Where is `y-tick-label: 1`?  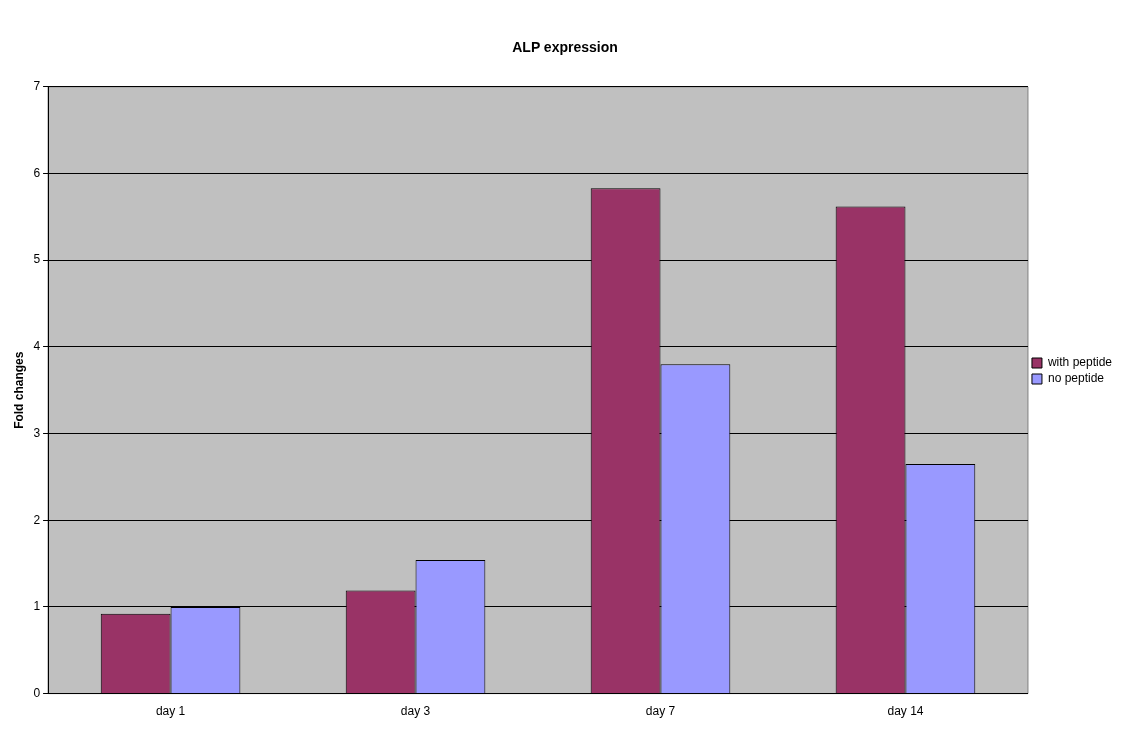
y-tick-label: 1 is located at coordinates (37, 606).